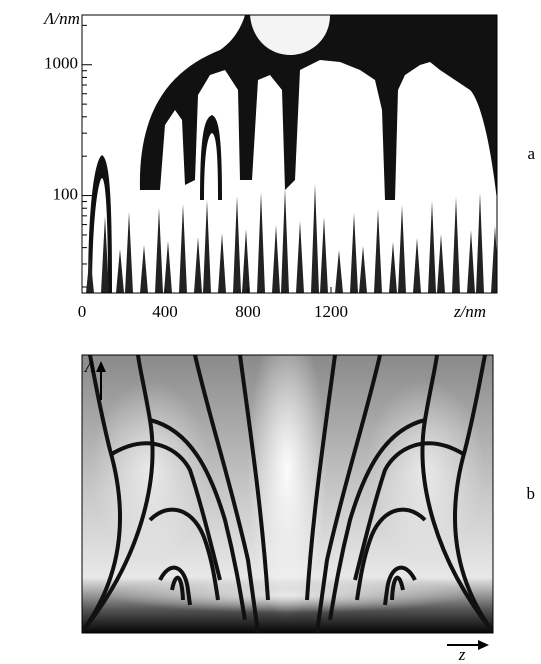 Image resolution: width=541 pixels, height=664 pixels. Describe the element at coordinates (61, 18) in the screenshot. I see `y-axis-label: Λ/nm` at that location.